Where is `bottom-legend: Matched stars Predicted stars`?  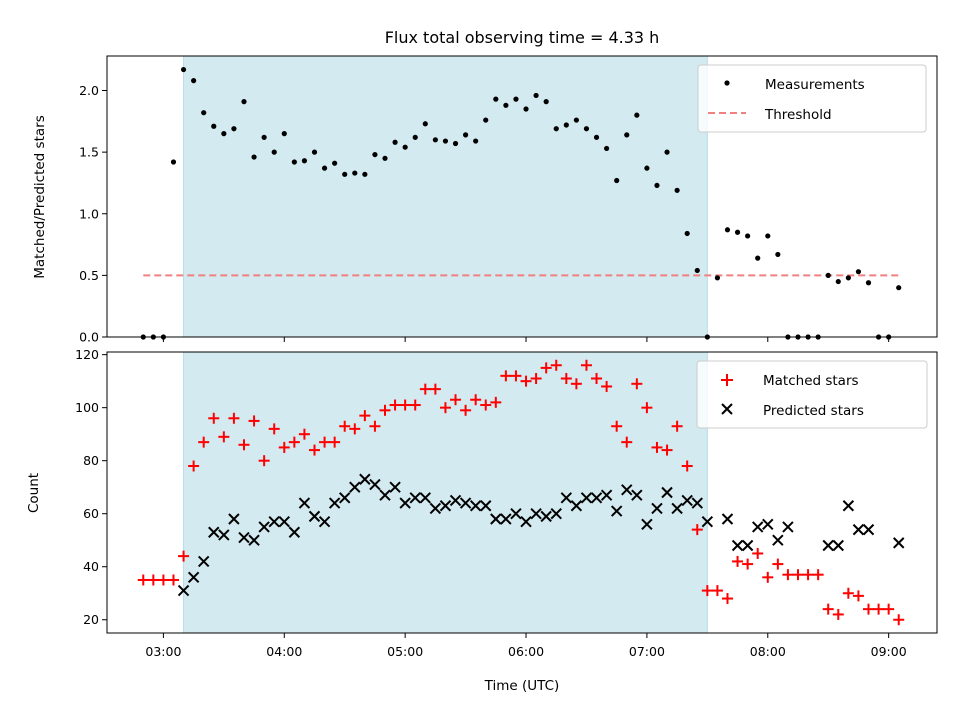
bottom-legend: Matched stars Predicted stars is located at coordinates (812, 394).